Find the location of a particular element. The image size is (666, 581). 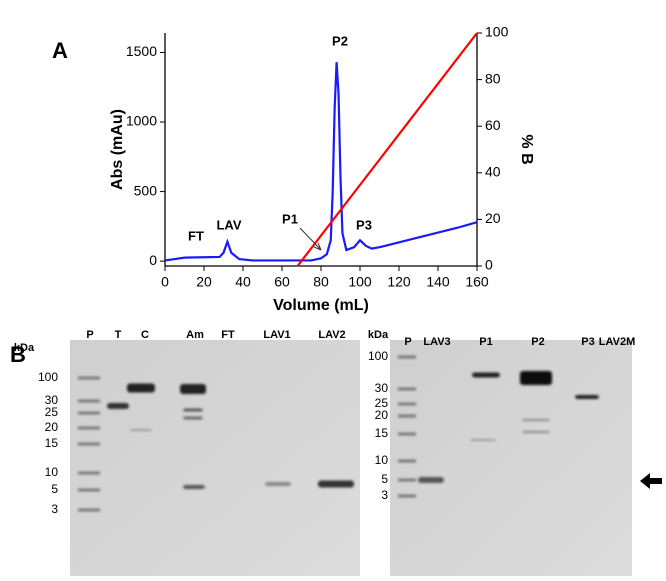

panel-label: B is located at coordinates (18, 354).